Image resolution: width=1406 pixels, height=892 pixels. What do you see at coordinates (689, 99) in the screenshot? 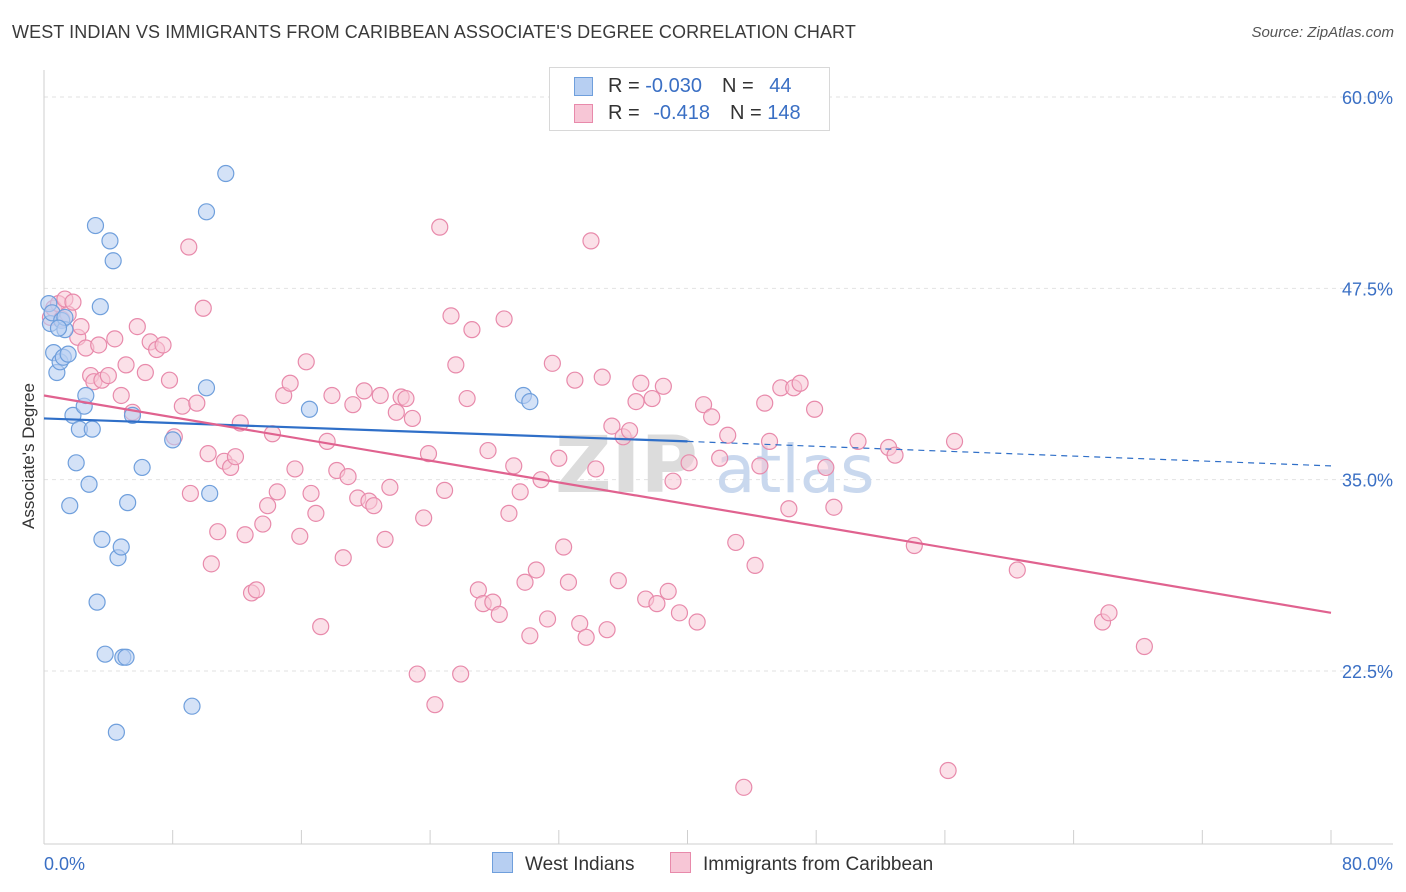
I see `legend: R = -0.030 N = 44 R = -0.418 N = 148` at bounding box center [689, 99].